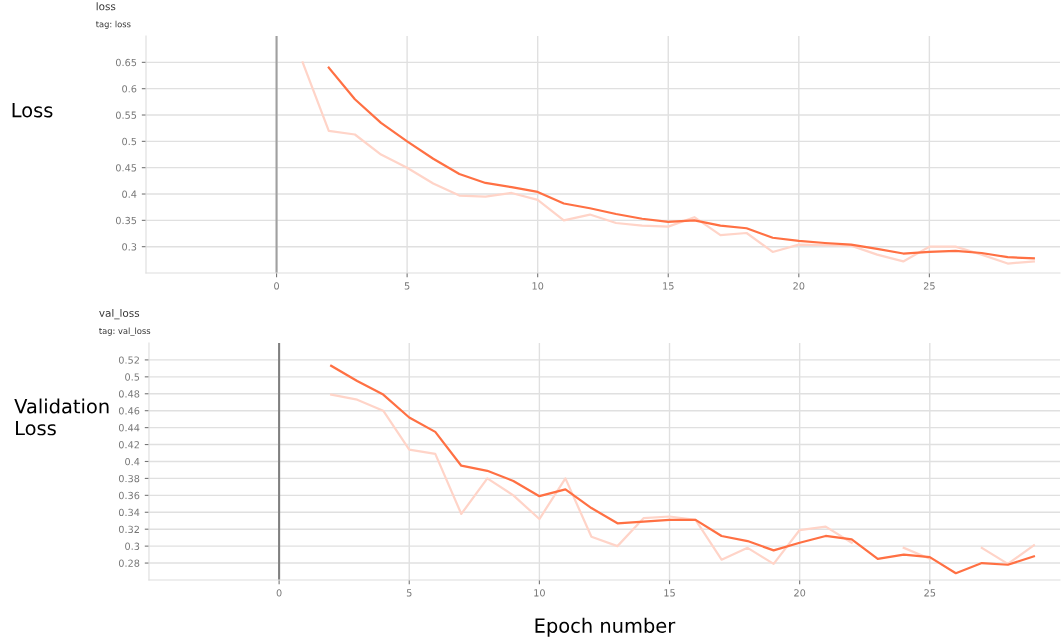  What do you see at coordinates (129, 563) in the screenshot?
I see `y-tick-label: 0.28` at bounding box center [129, 563].